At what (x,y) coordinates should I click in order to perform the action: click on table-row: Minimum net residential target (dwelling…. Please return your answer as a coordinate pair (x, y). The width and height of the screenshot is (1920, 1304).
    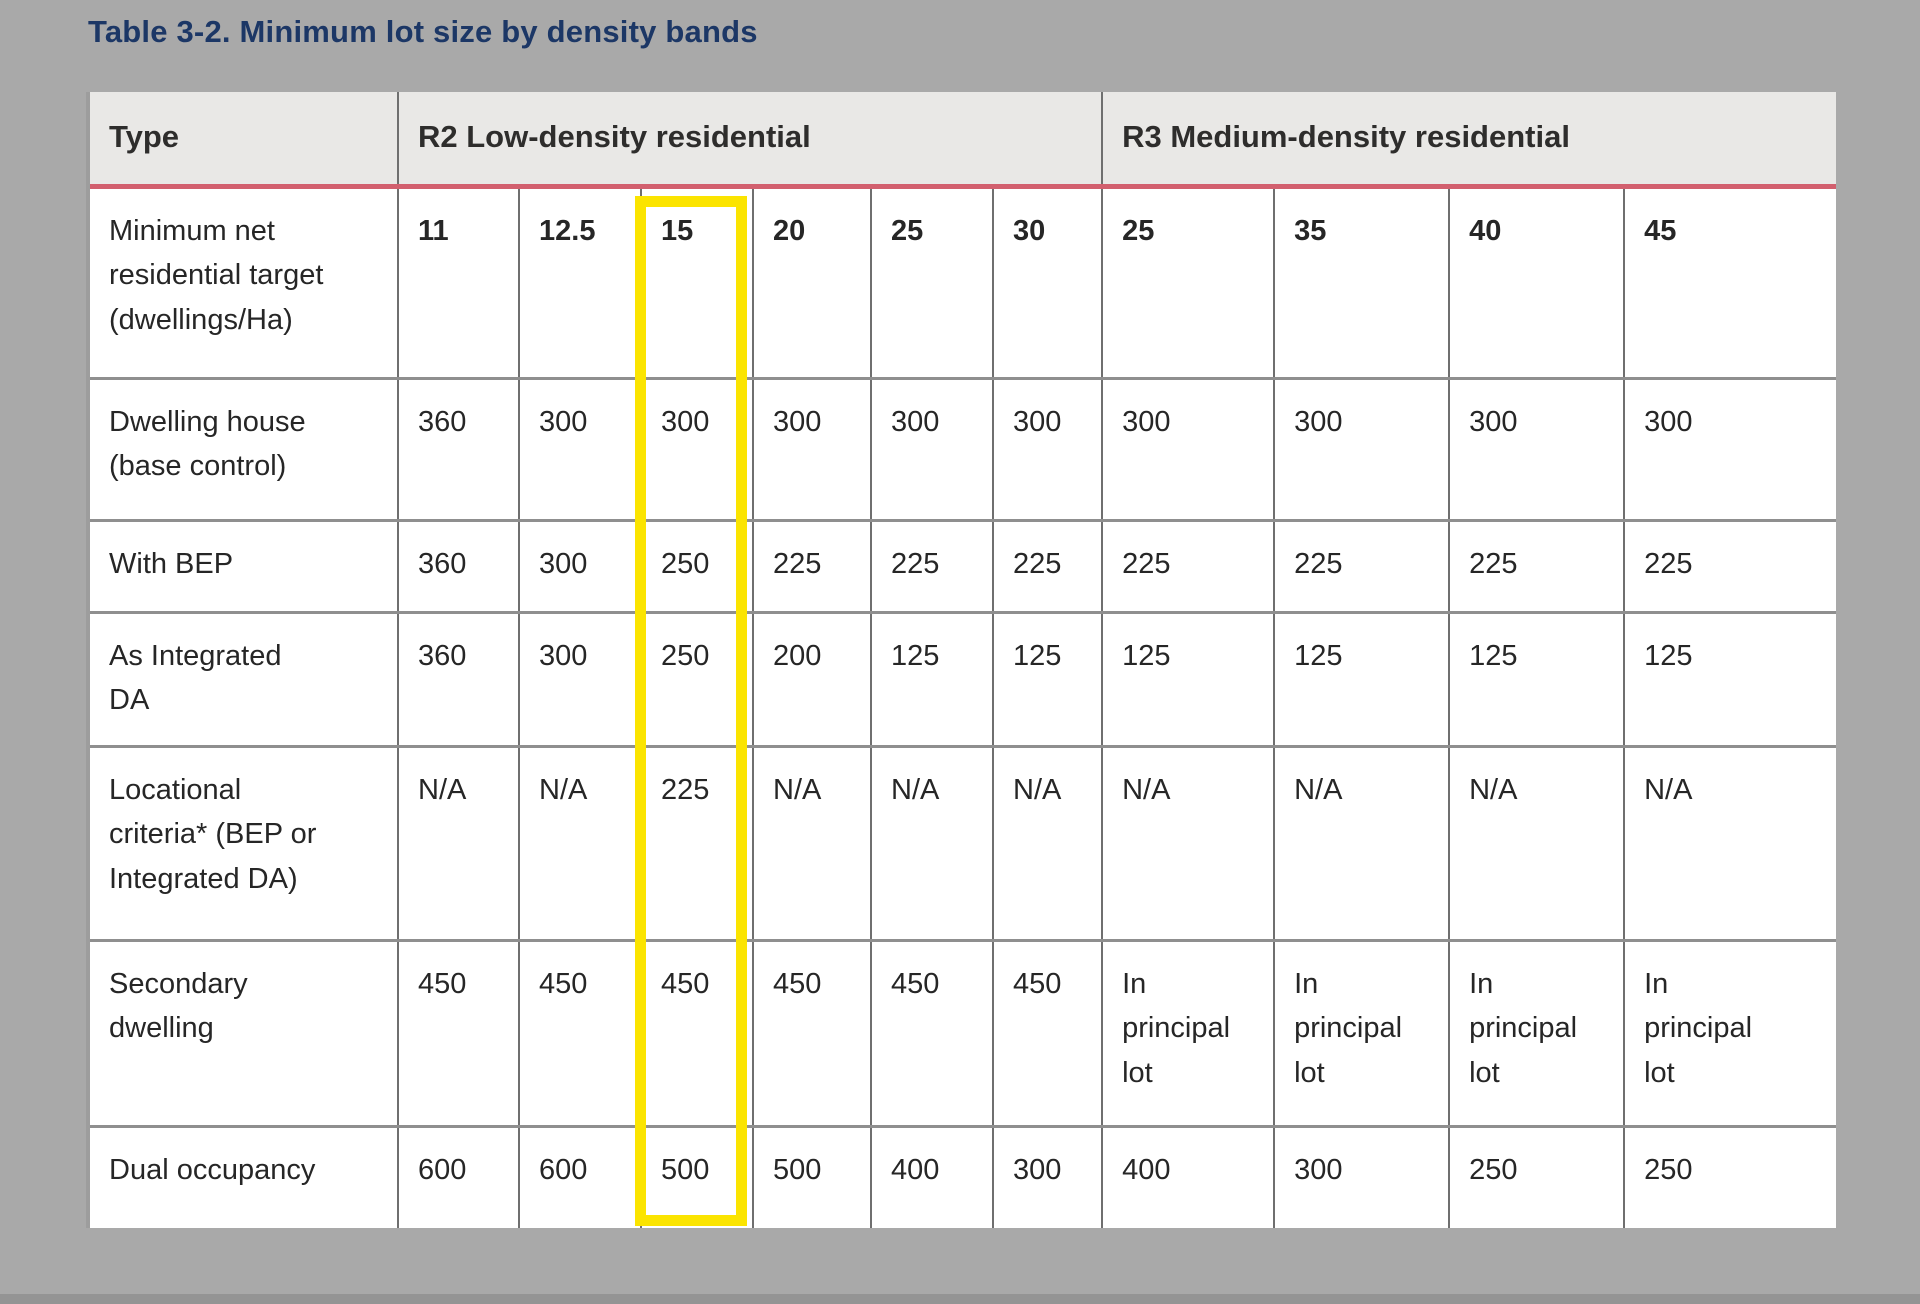
    Looking at the image, I should click on (963, 282).